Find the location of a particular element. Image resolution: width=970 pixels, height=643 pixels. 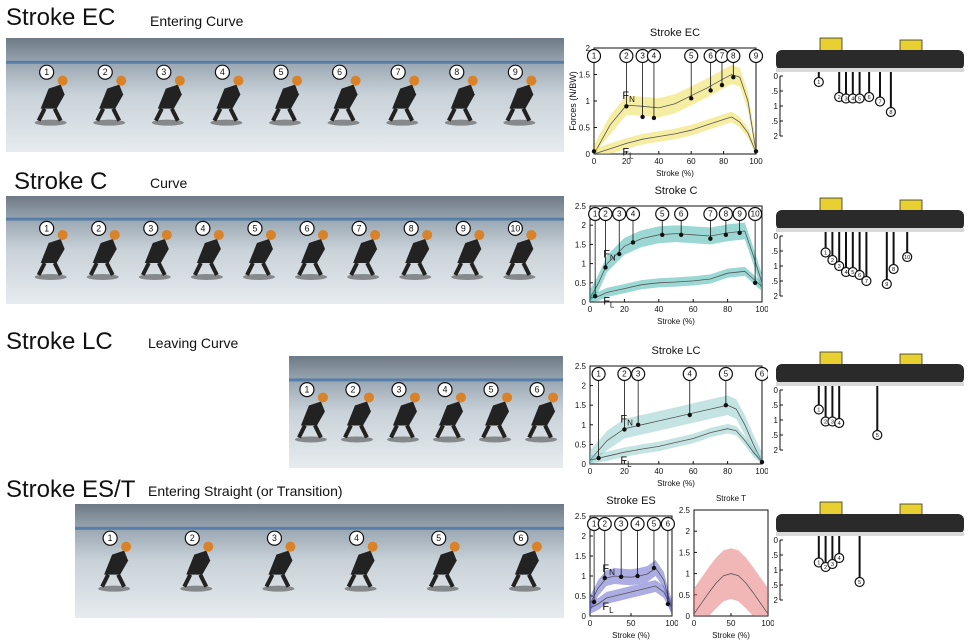

blade-axis-tick-label: 1.5 is located at coordinates (775, 435).